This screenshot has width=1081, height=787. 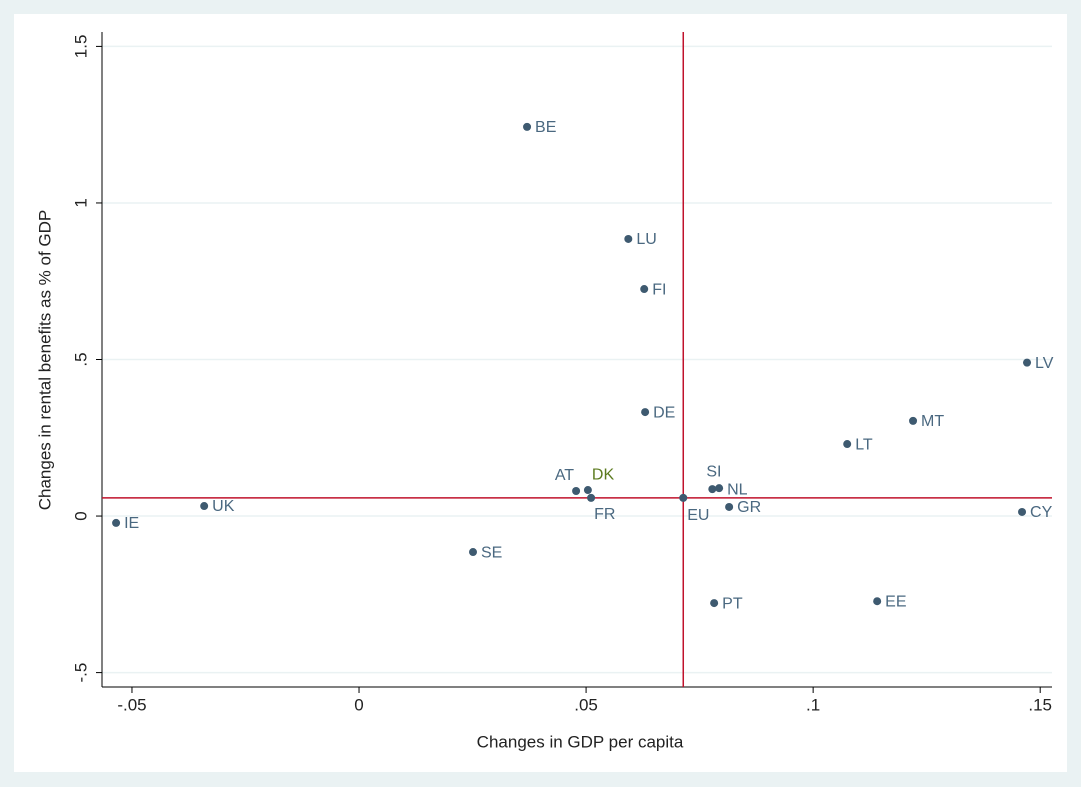 I want to click on point-label: IE, so click(x=131, y=523).